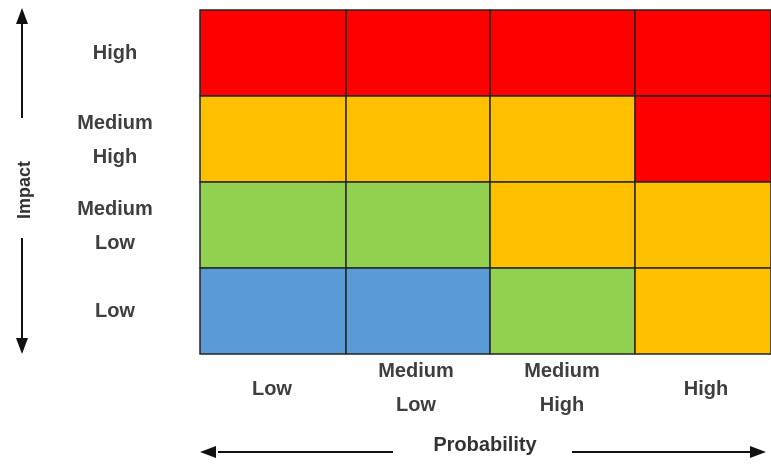 The height and width of the screenshot is (468, 771). What do you see at coordinates (418, 53) in the screenshot?
I see `matrix-cell-r1-c2` at bounding box center [418, 53].